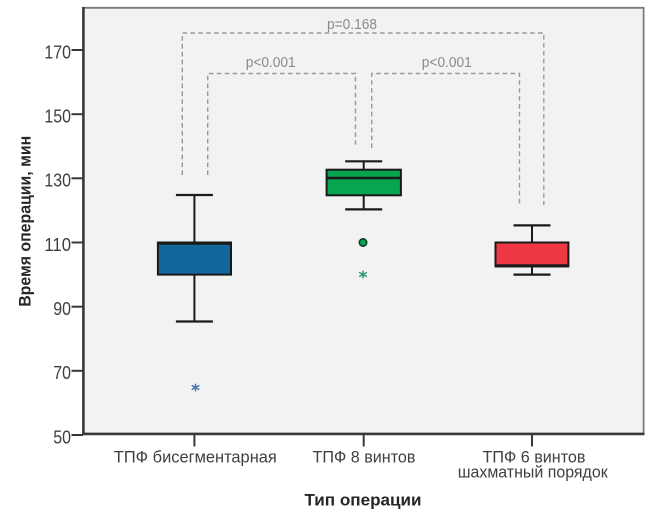  Describe the element at coordinates (534, 456) in the screenshot. I see `svg-text: ТПФ 6 винтов` at that location.